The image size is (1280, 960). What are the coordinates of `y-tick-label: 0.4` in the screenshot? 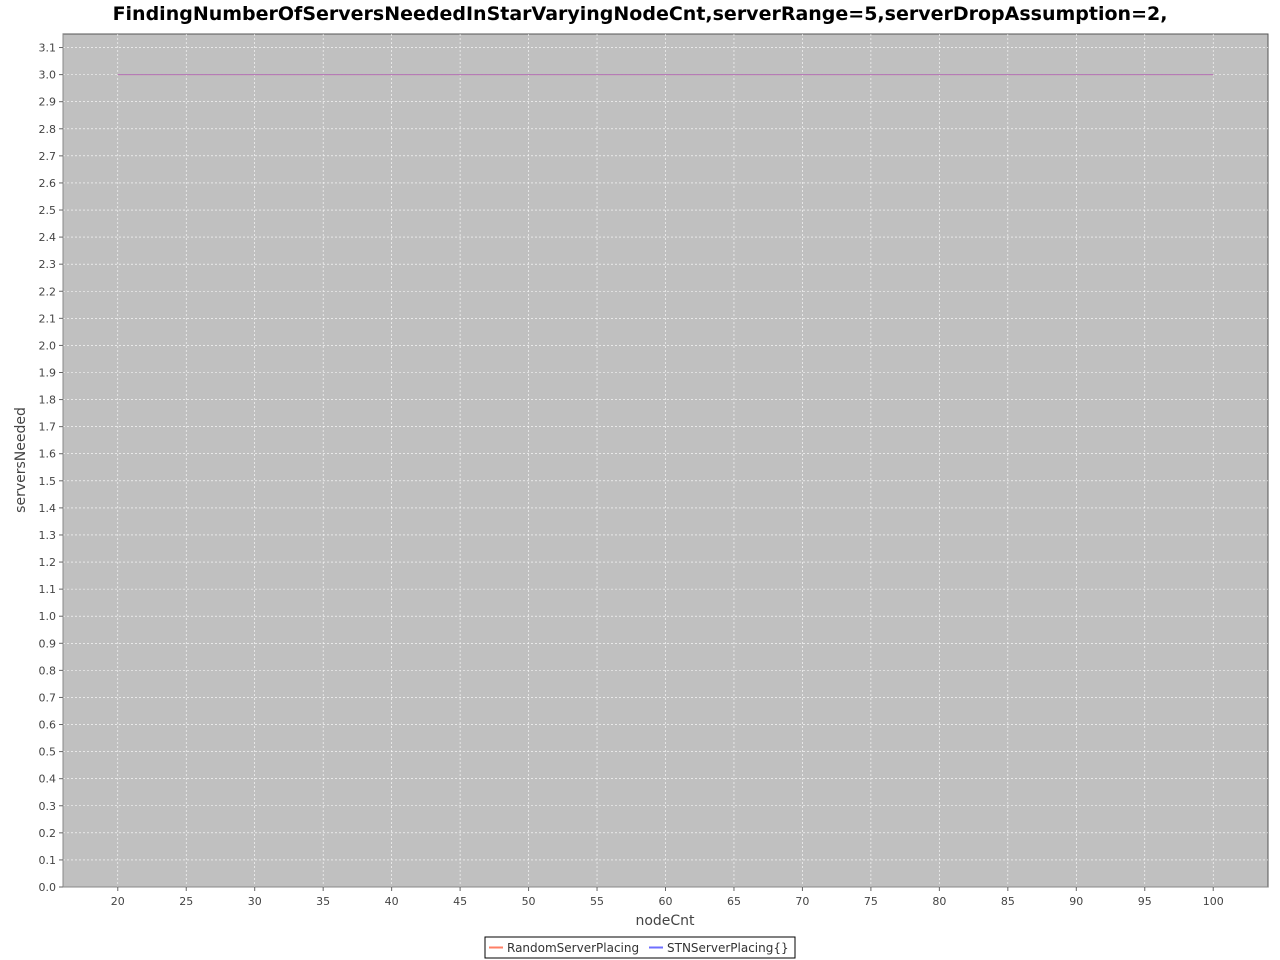 It's located at (48, 779).